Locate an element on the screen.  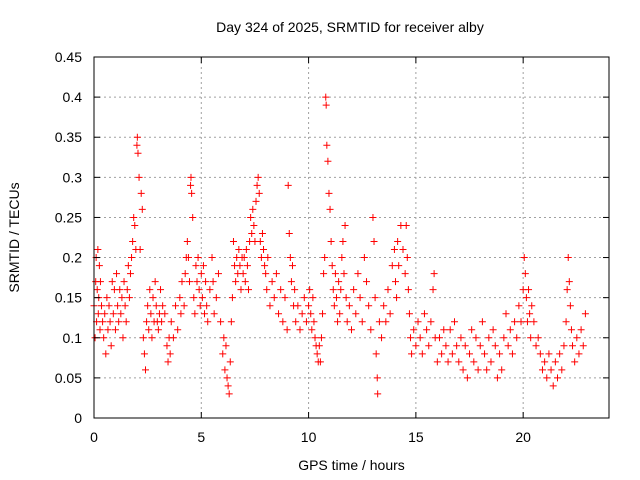
x-axis-label: GPS time / hours is located at coordinates (351, 465).